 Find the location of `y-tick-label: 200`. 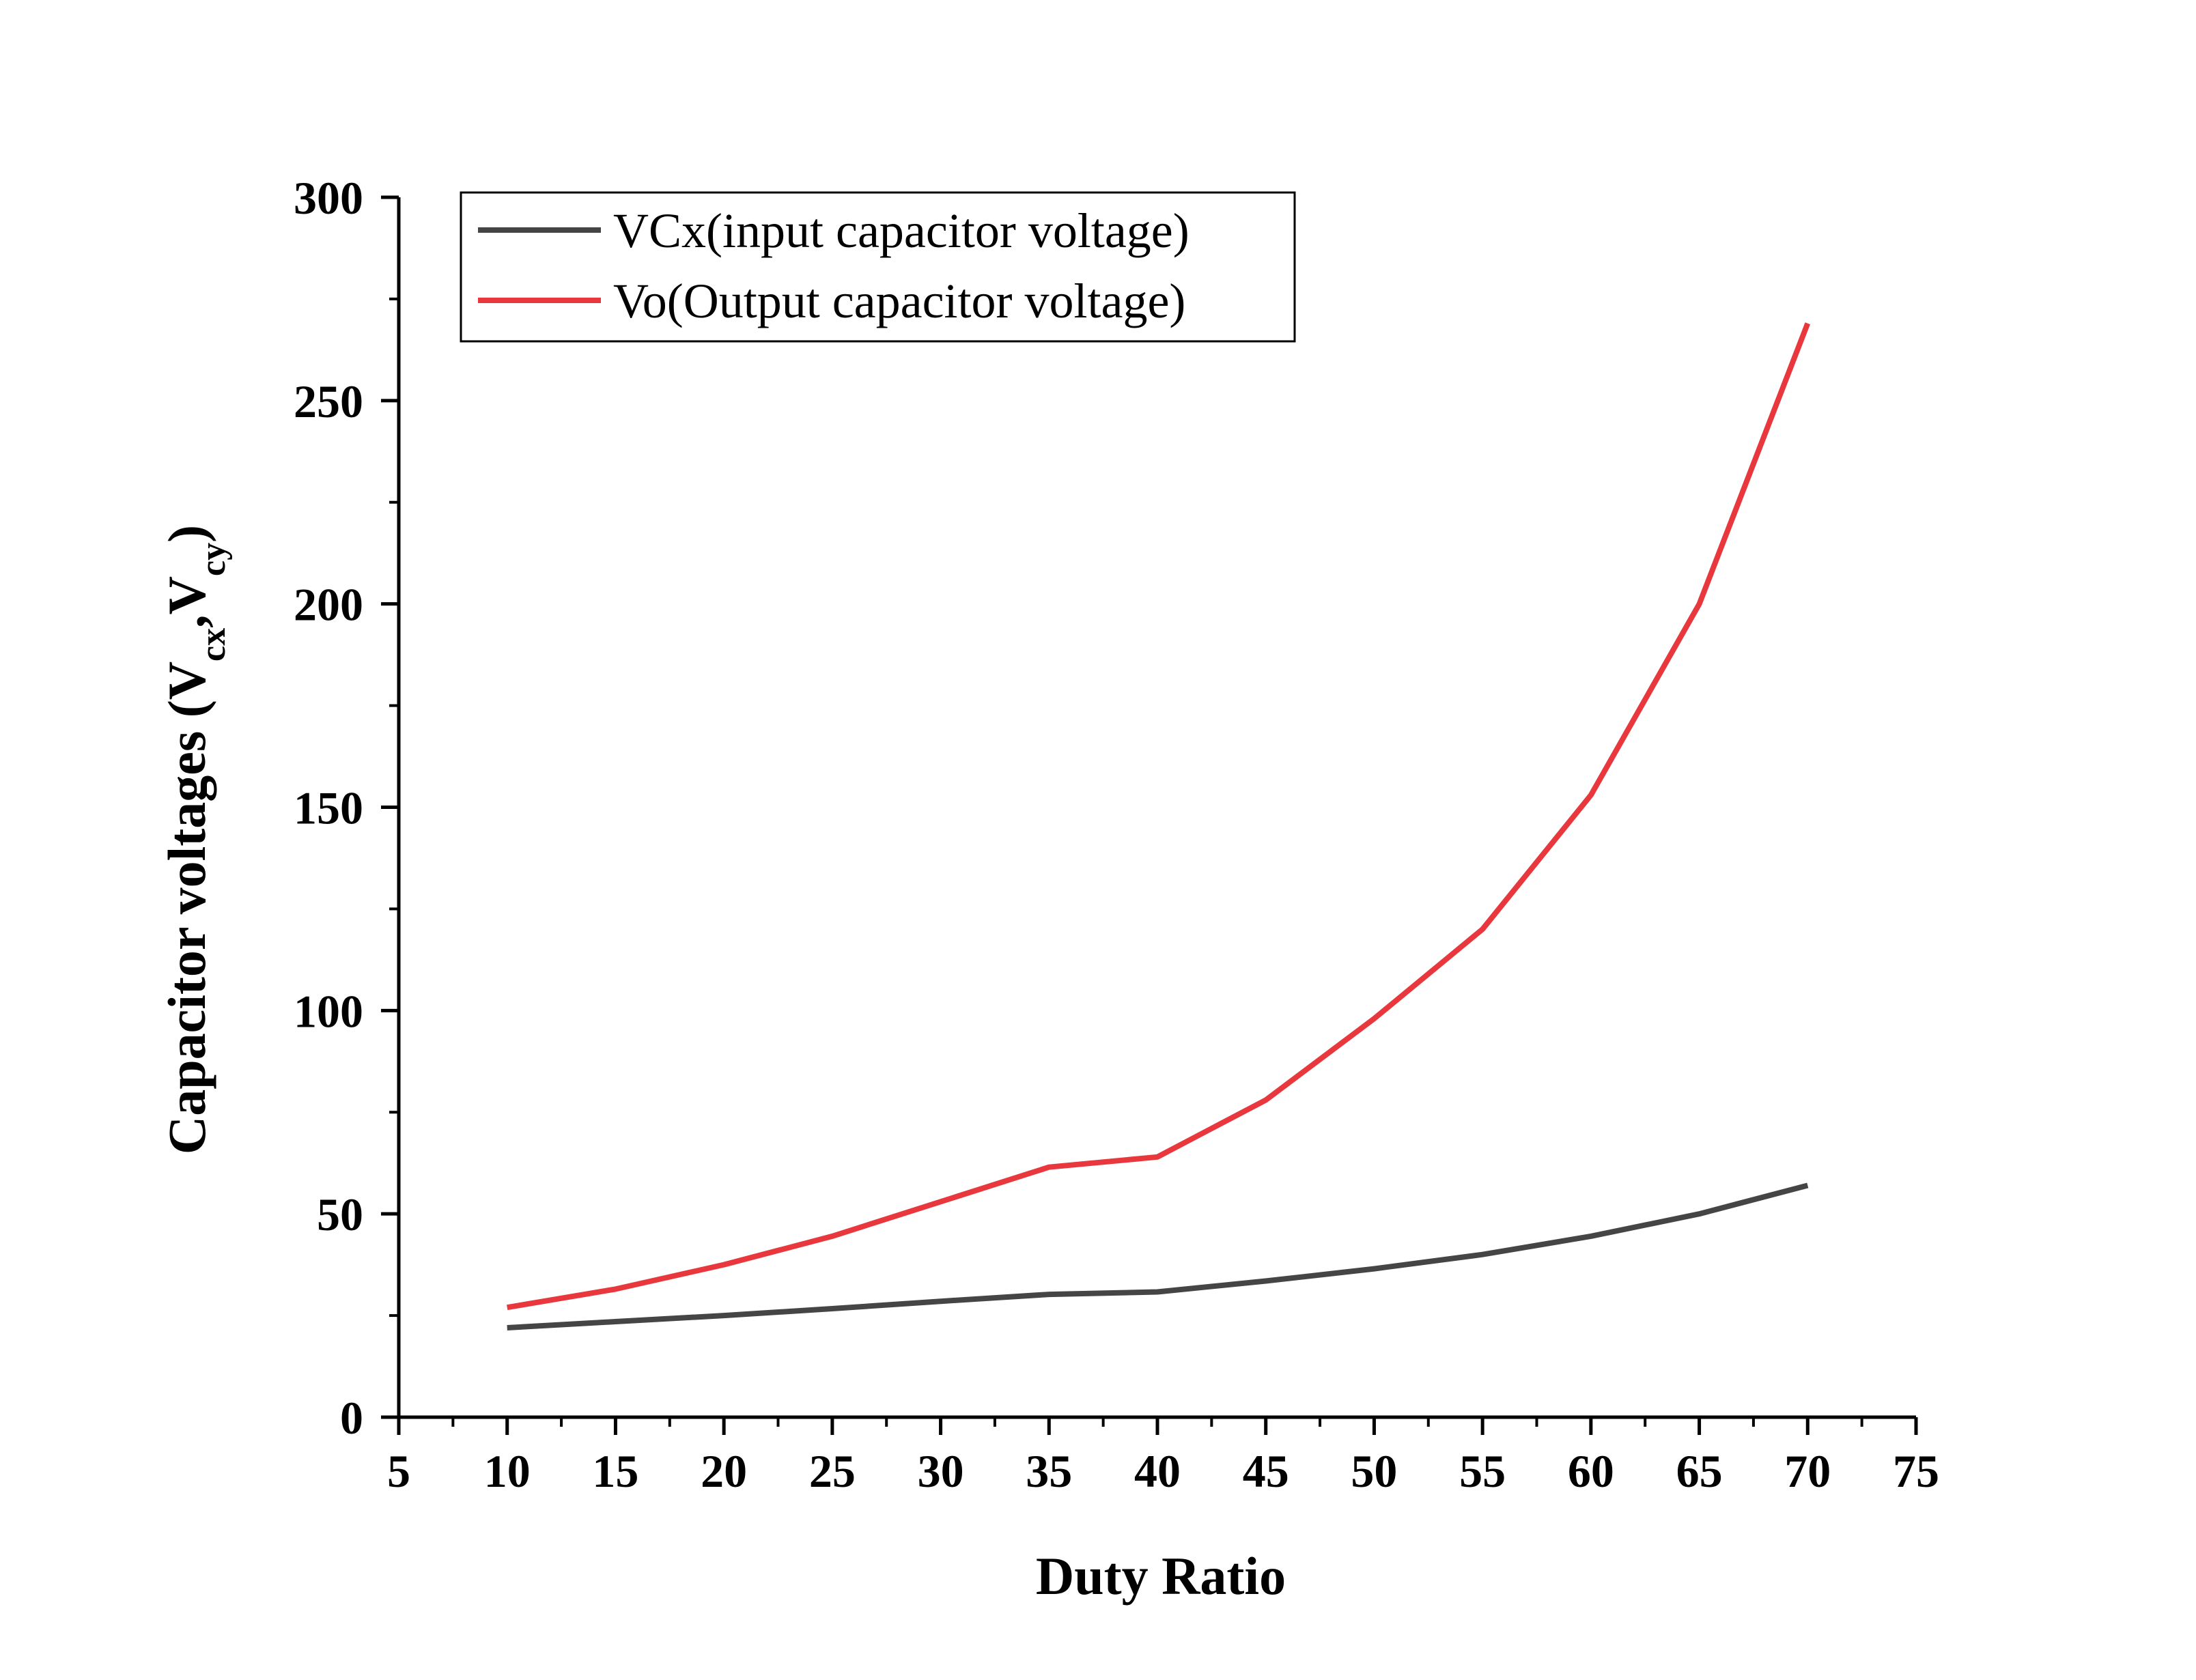

y-tick-label: 200 is located at coordinates (328, 605).